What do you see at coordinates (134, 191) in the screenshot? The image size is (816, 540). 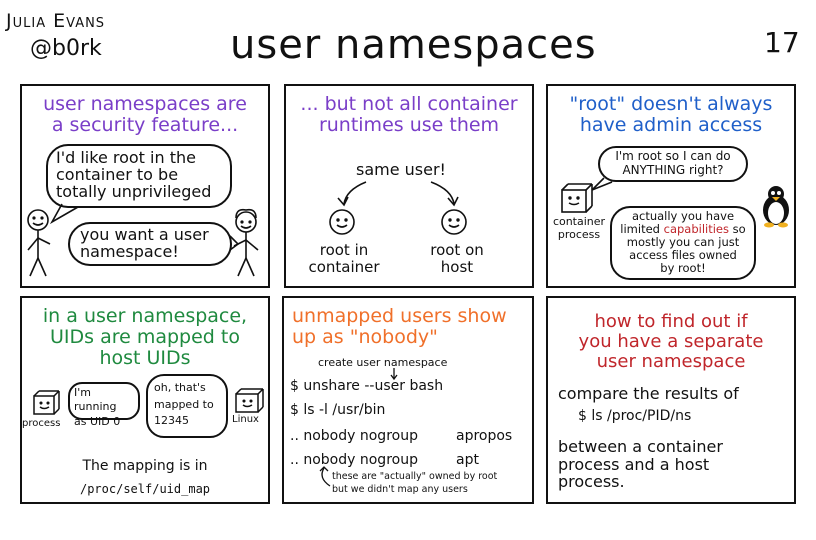 I see `bubble-line: totally unprivileged` at bounding box center [134, 191].